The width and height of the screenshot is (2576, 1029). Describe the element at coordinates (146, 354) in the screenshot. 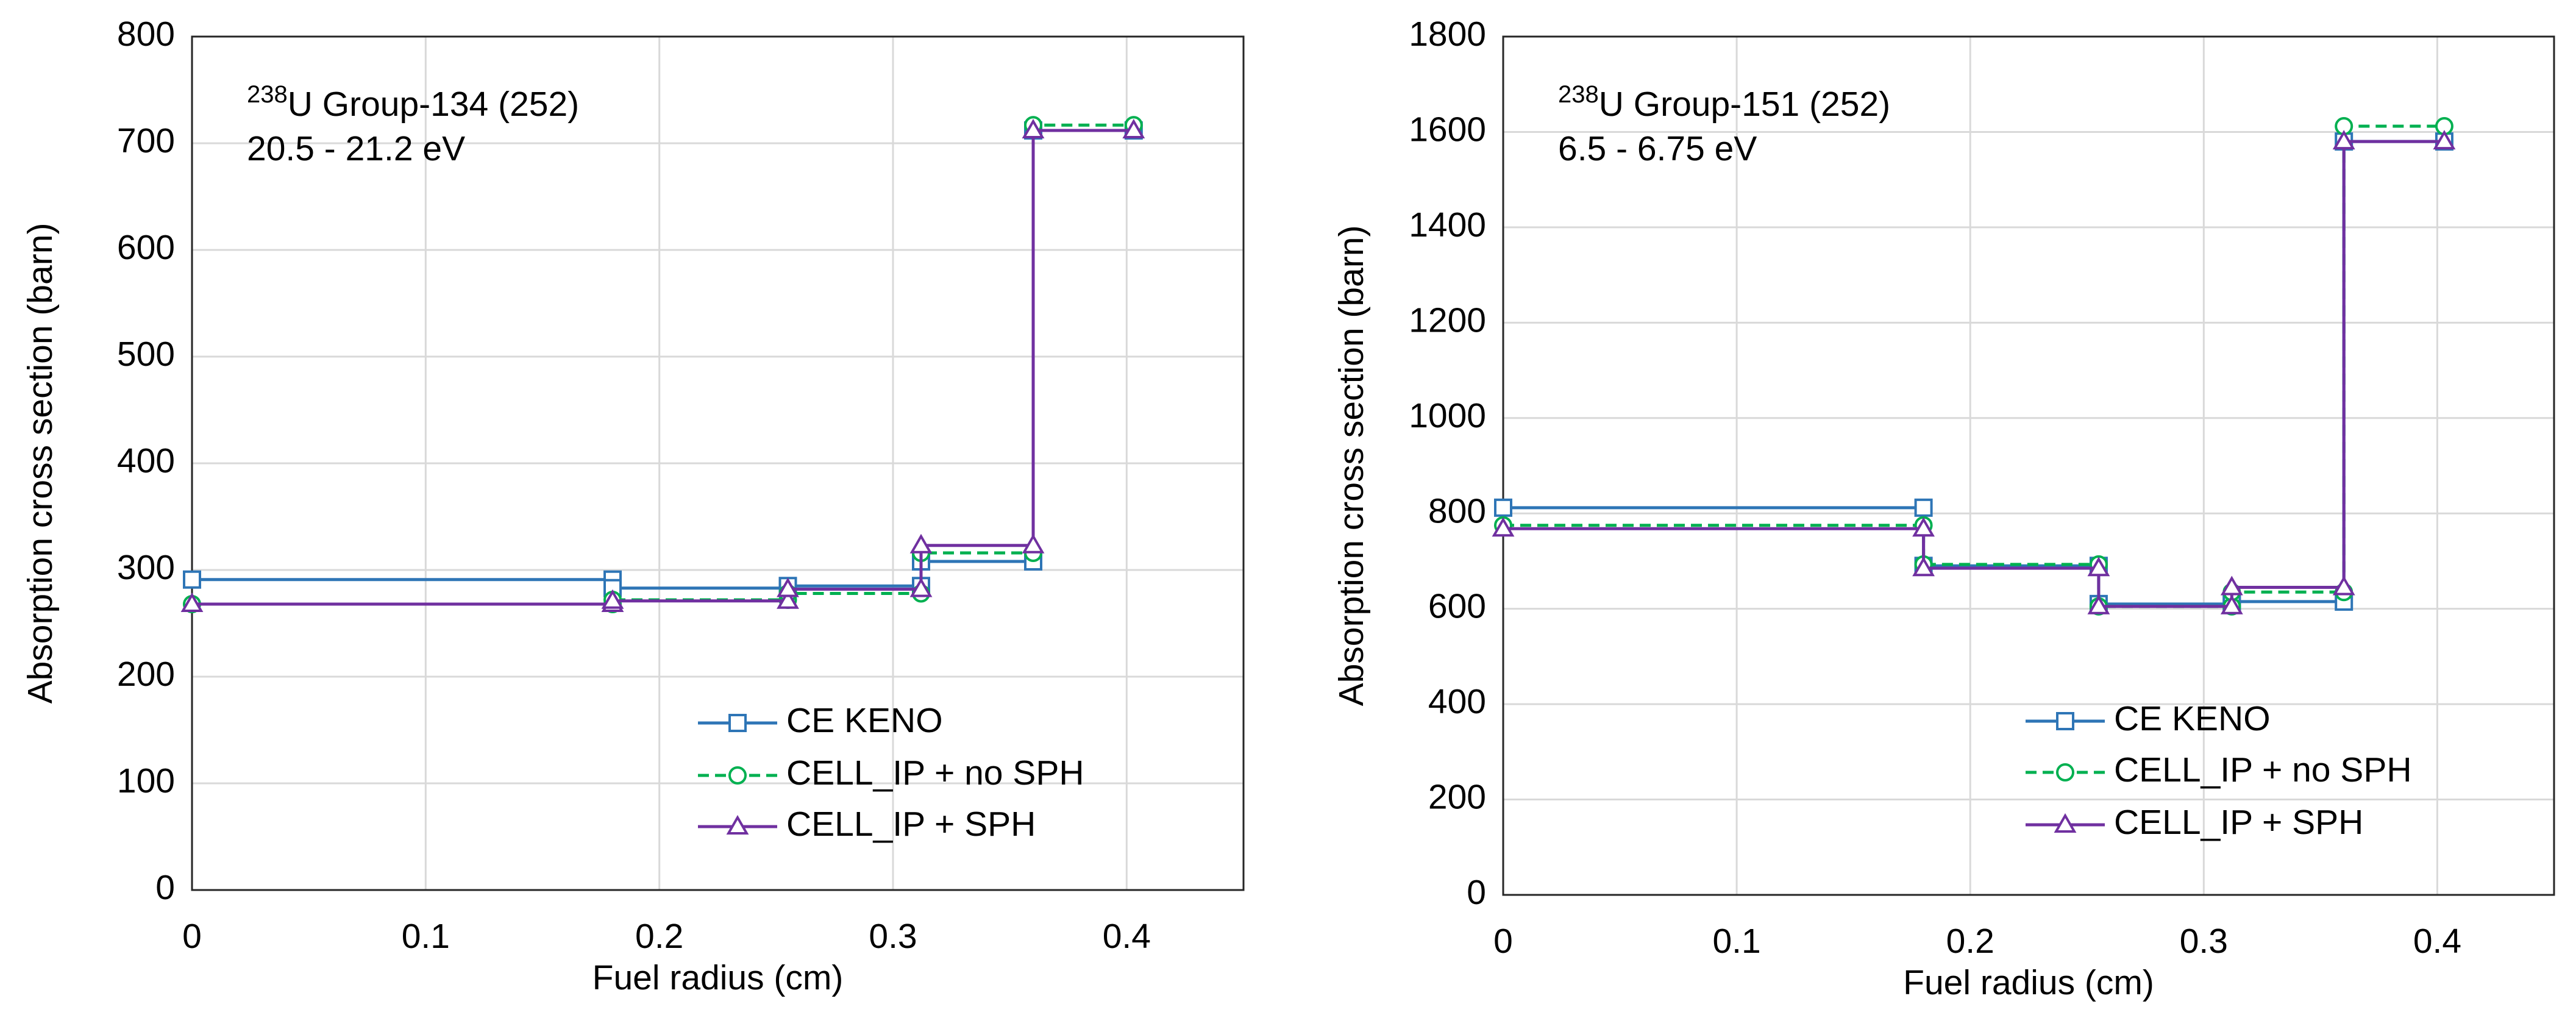

I see `y-tick-label: 500` at that location.